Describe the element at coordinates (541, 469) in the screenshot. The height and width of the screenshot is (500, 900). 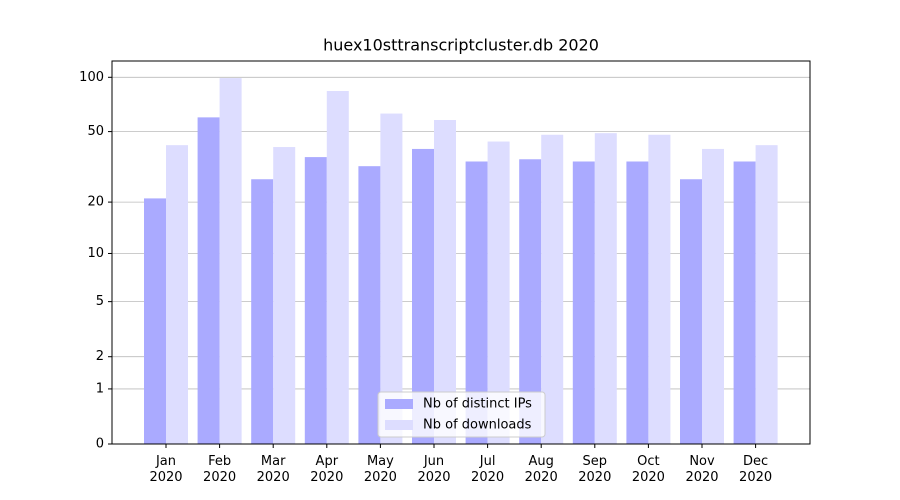
I see `x-tick-label: Aug 2020` at that location.